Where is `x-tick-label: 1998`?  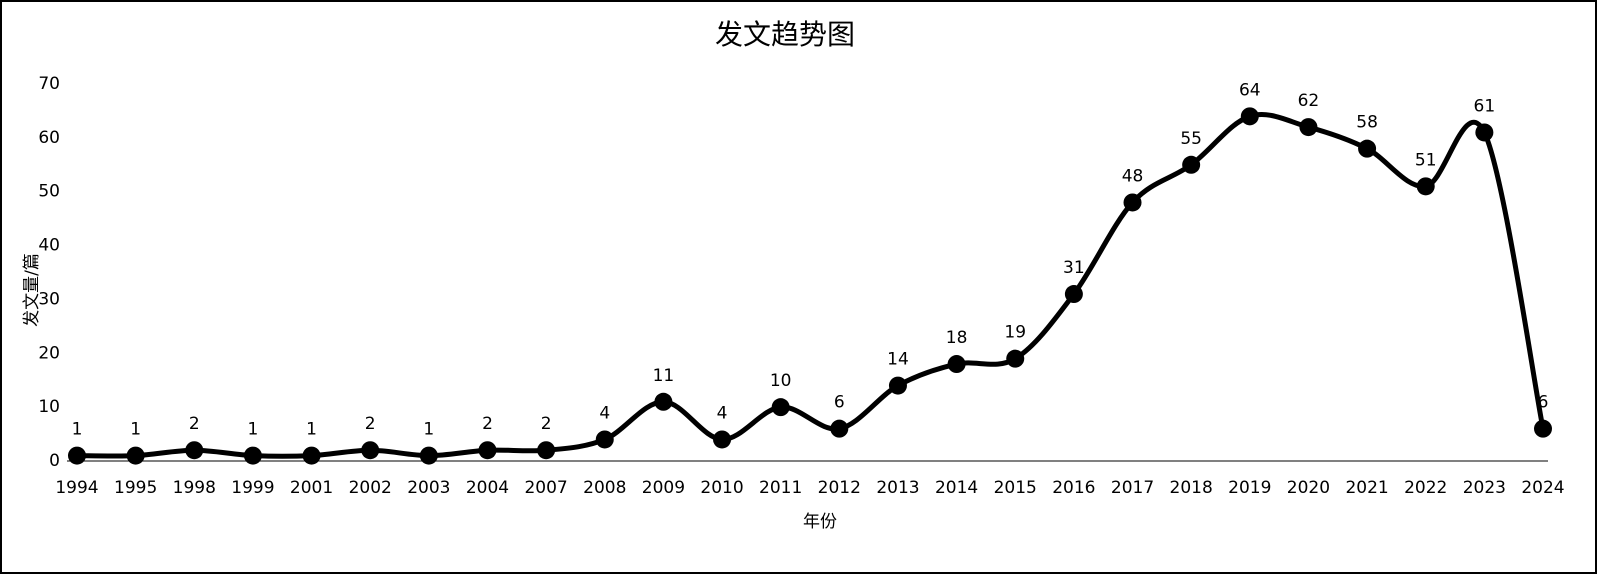 x-tick-label: 1998 is located at coordinates (194, 488).